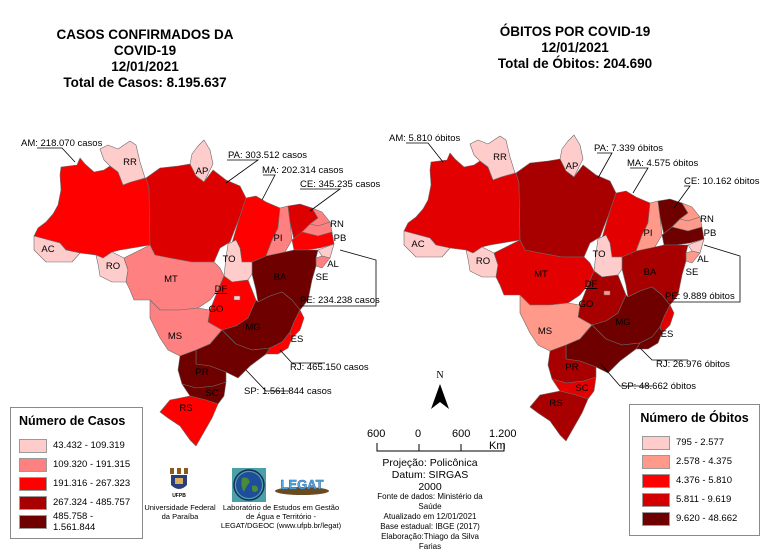 This screenshot has width=768, height=552. What do you see at coordinates (122, 163) in the screenshot?
I see `state-RR` at bounding box center [122, 163].